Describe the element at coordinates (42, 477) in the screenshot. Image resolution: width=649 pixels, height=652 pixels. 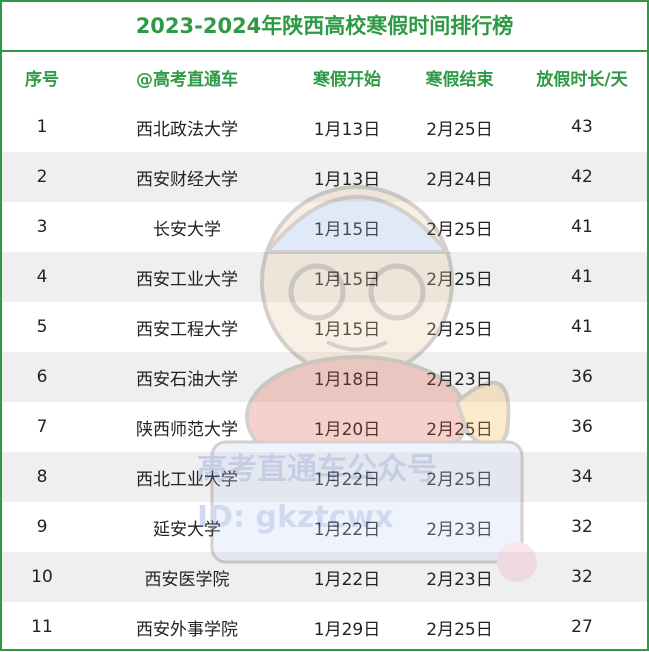
I see `cell-rank: 8` at that location.